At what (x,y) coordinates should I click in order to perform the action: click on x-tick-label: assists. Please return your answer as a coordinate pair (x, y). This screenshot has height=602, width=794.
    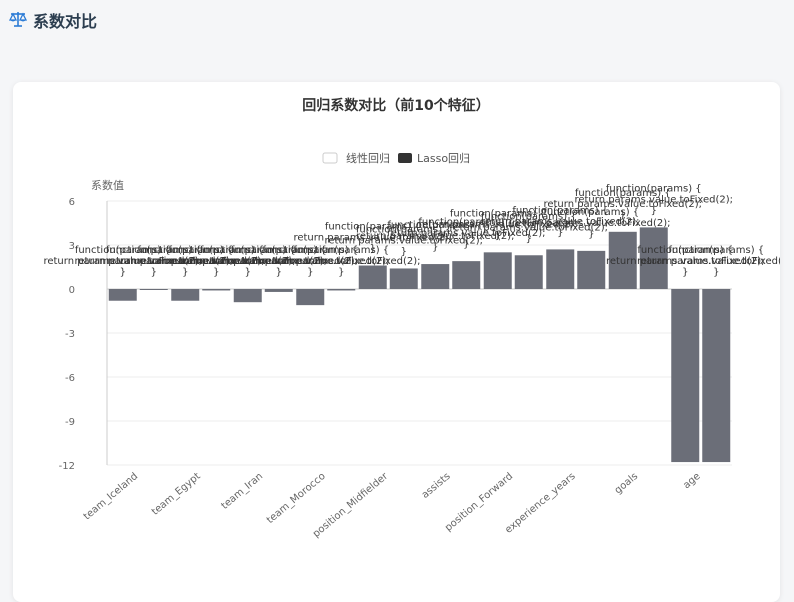
    Looking at the image, I should click on (436, 486).